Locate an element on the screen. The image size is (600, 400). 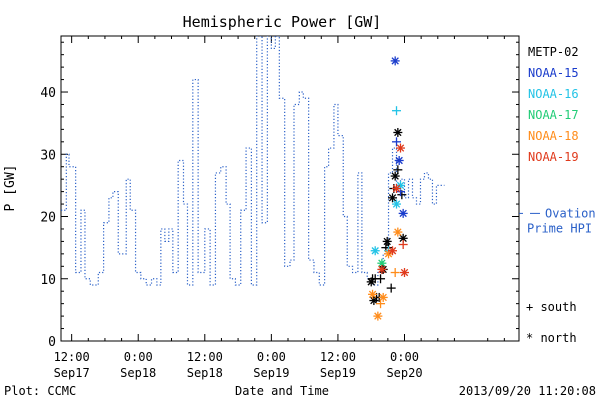
y-tick-label: 20 is located at coordinates (48, 218).